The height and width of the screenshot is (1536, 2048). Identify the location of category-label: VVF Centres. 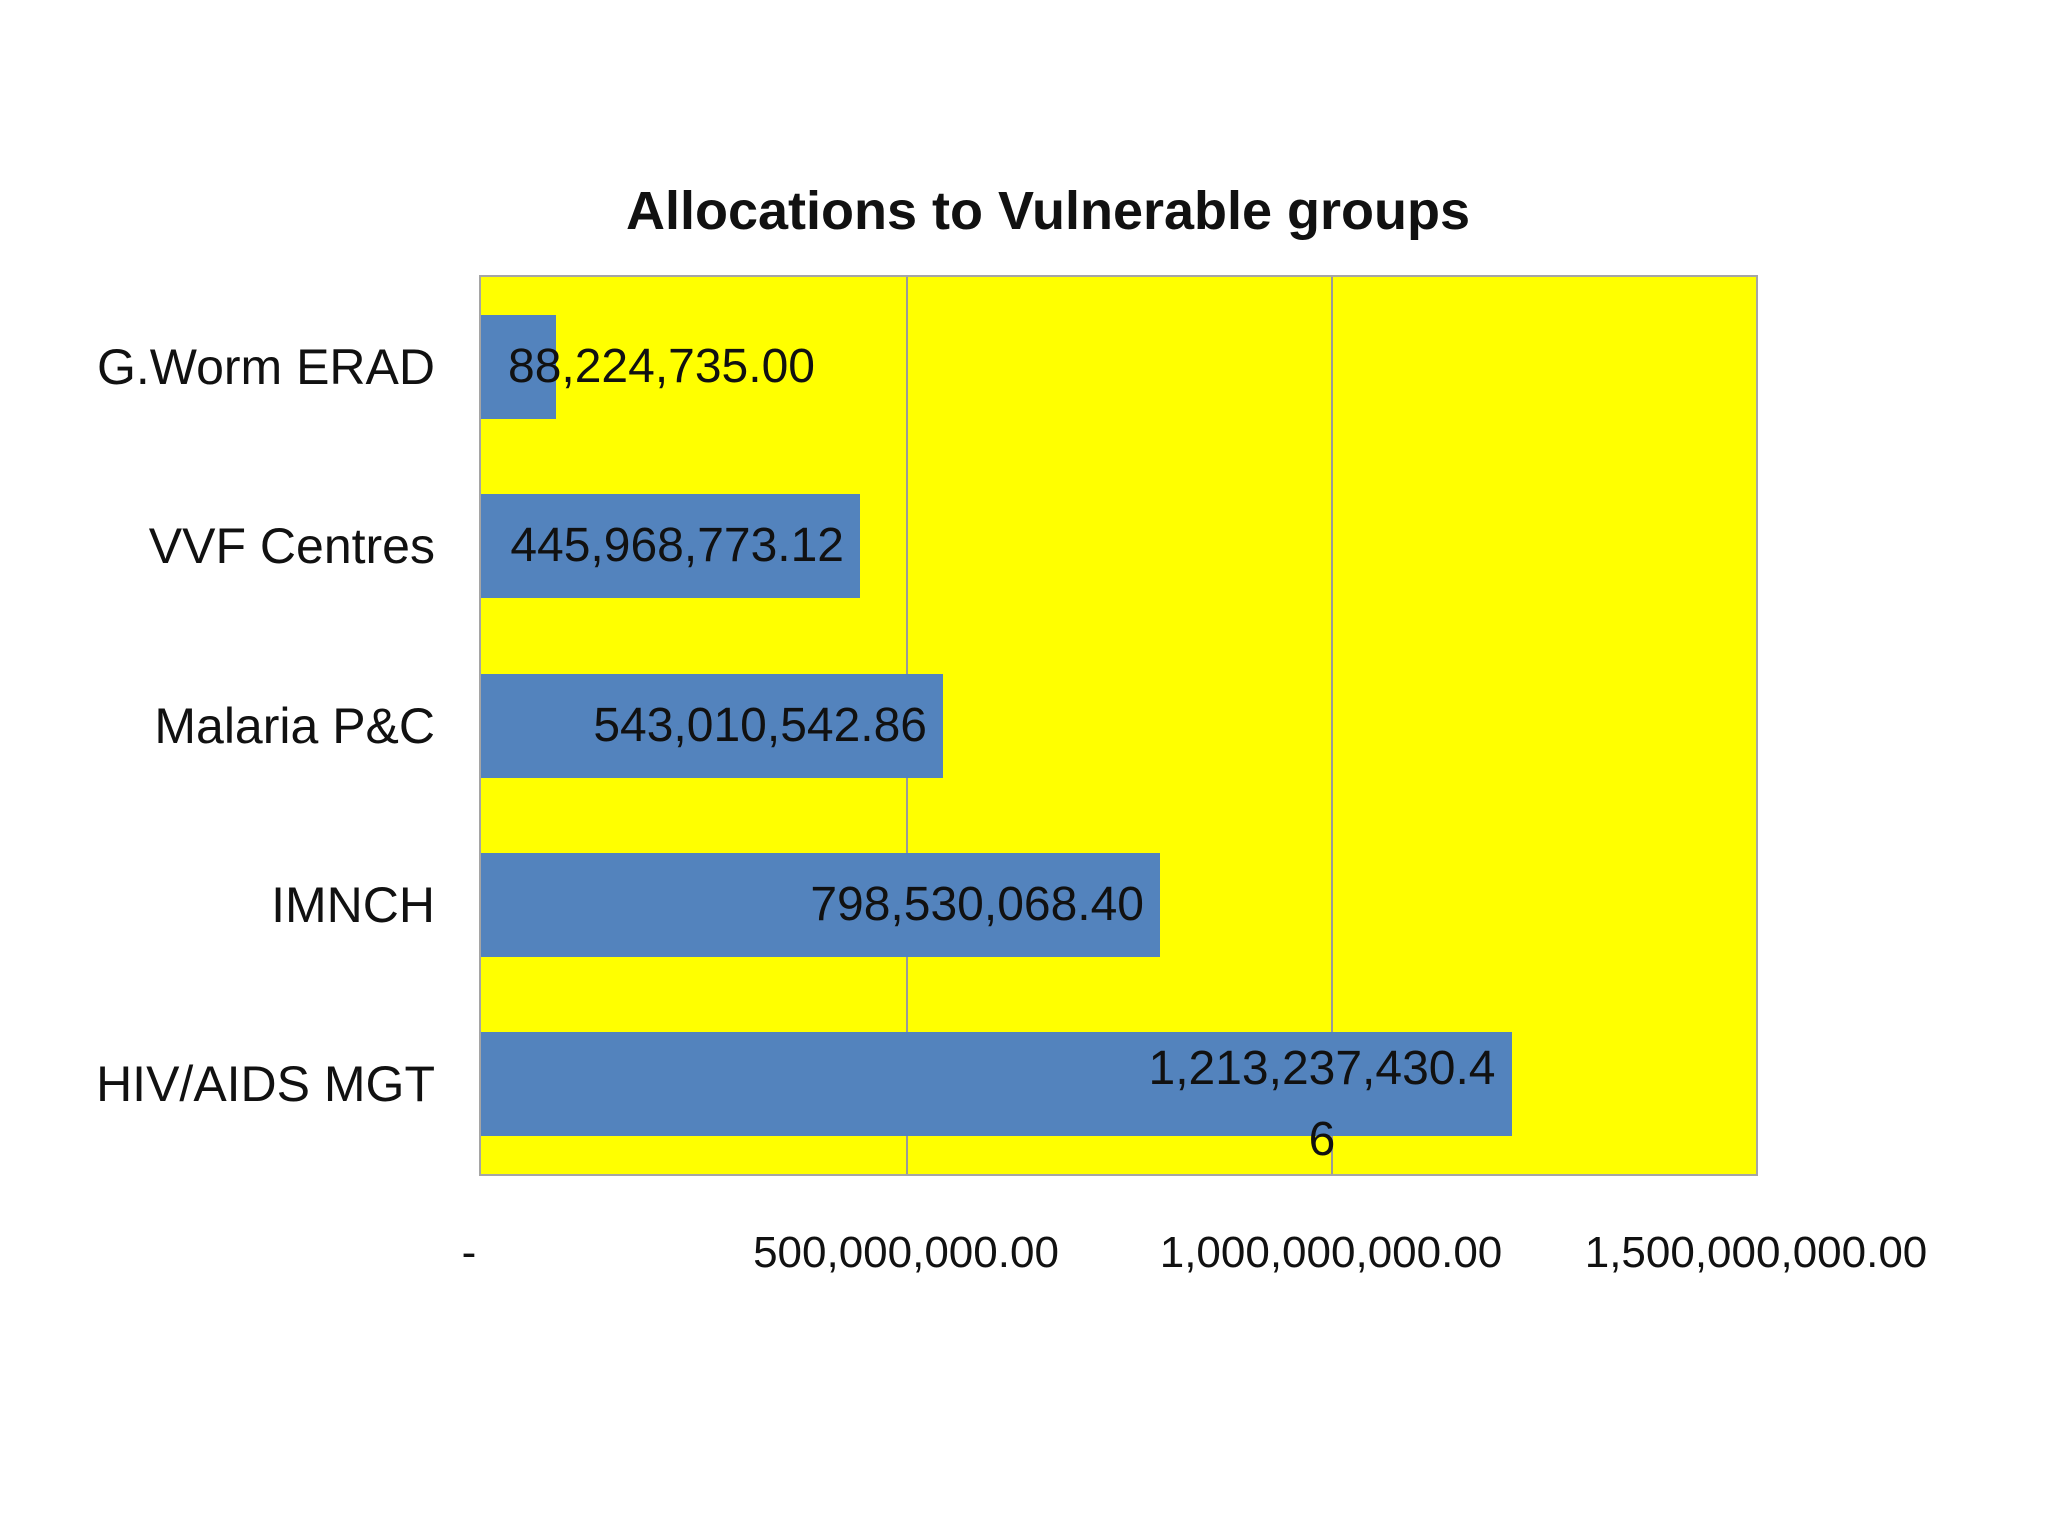
(291, 546).